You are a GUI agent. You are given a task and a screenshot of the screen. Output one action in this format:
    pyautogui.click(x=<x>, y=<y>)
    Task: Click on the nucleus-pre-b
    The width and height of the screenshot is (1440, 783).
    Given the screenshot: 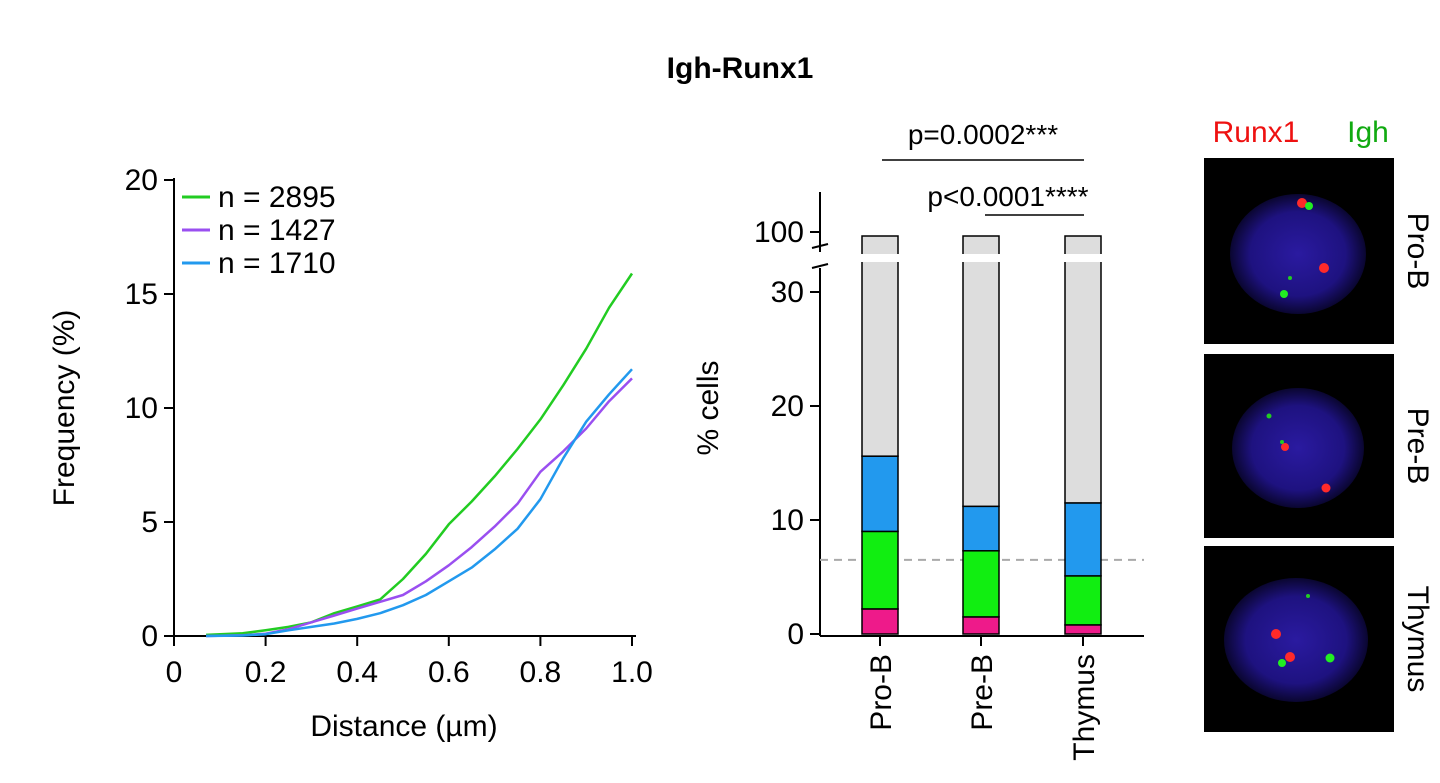 What is the action you would take?
    pyautogui.click(x=1298, y=448)
    